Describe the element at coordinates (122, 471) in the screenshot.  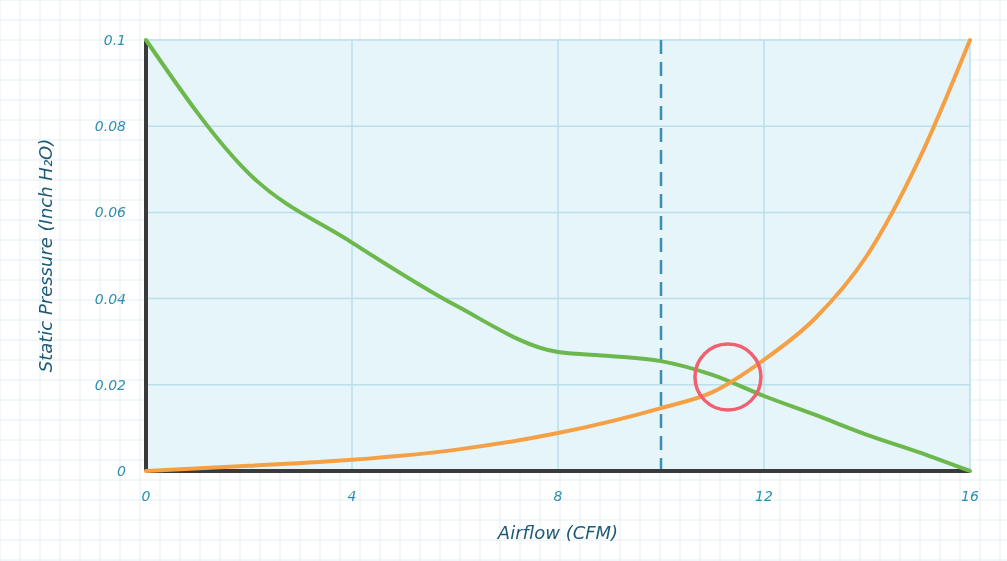
I see `y-tick-label: 0` at that location.